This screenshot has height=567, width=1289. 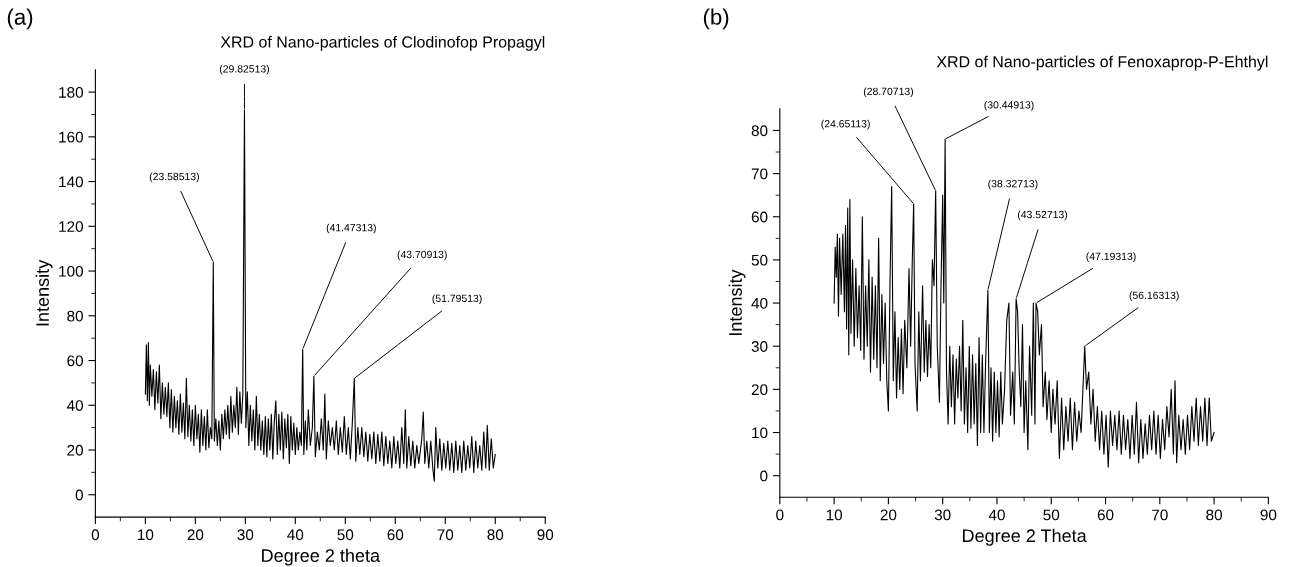 I want to click on text: (a), so click(x=20, y=19).